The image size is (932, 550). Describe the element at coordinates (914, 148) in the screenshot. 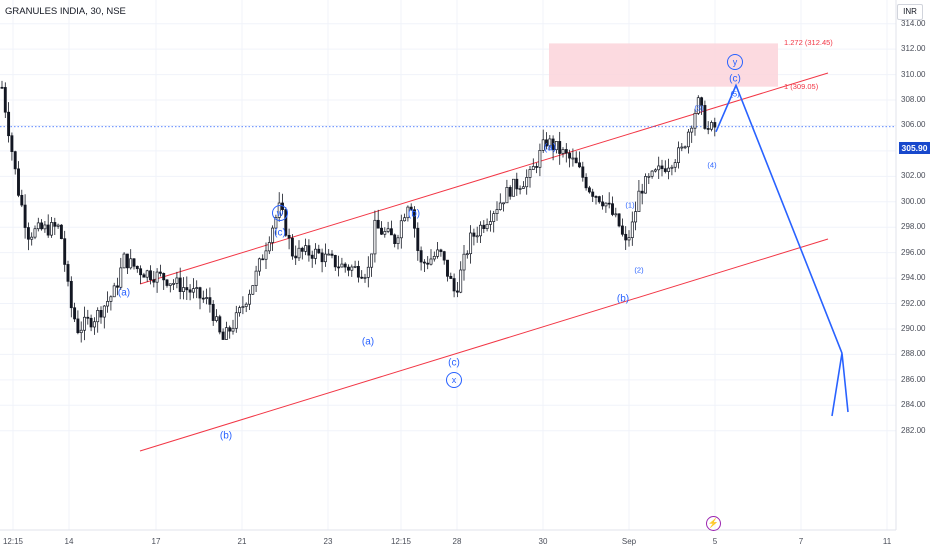

I see `current-price-tag: 305.90` at that location.